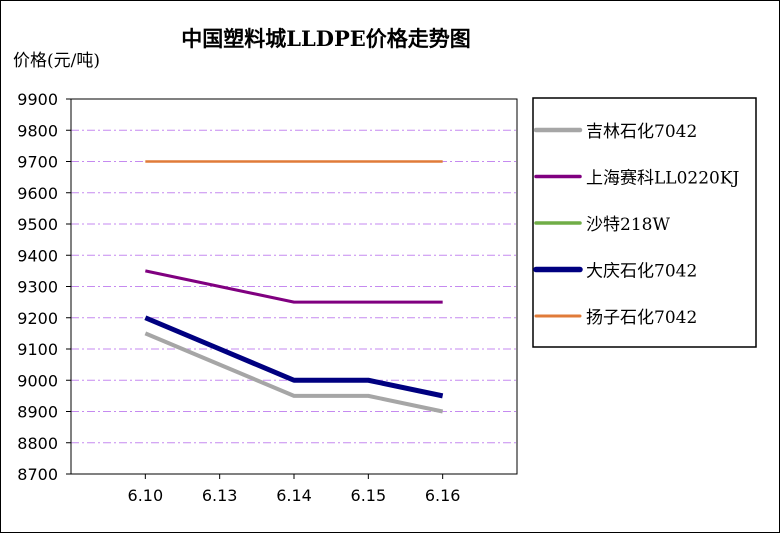 The height and width of the screenshot is (533, 780). What do you see at coordinates (294, 495) in the screenshot?
I see `x-tick-label: 6.14` at bounding box center [294, 495].